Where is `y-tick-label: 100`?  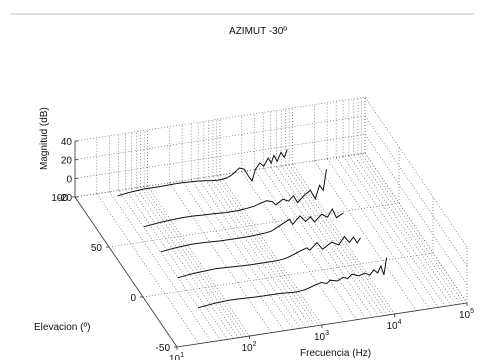
y-tick-label: 100 is located at coordinates (59, 198).